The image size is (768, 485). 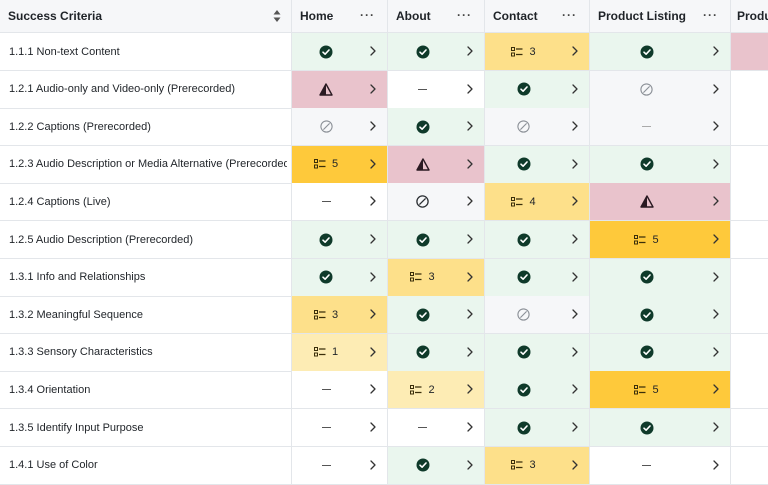 What do you see at coordinates (340, 315) in the screenshot?
I see `status-cell-home: 3` at bounding box center [340, 315].